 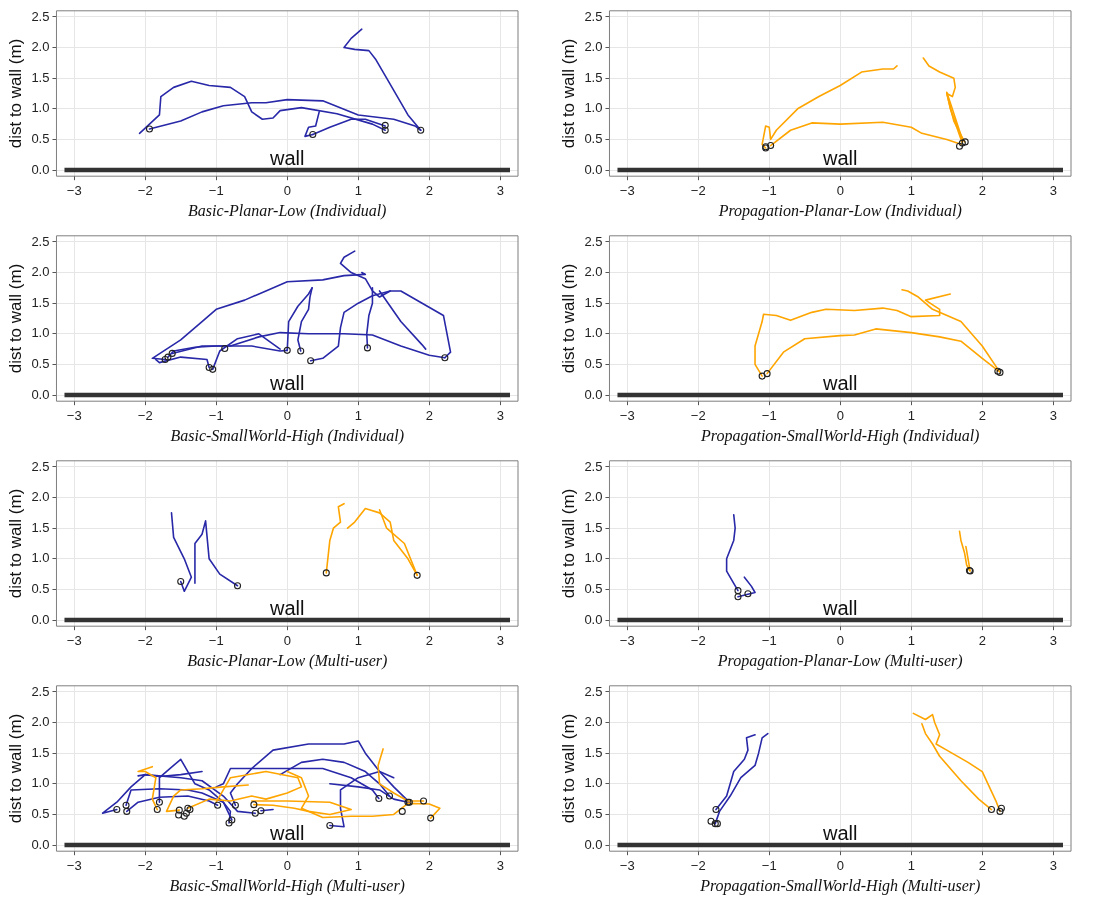 I want to click on x-axis-title: Propagation-SmallWorld-High (Multi-user), so click(x=840, y=885).